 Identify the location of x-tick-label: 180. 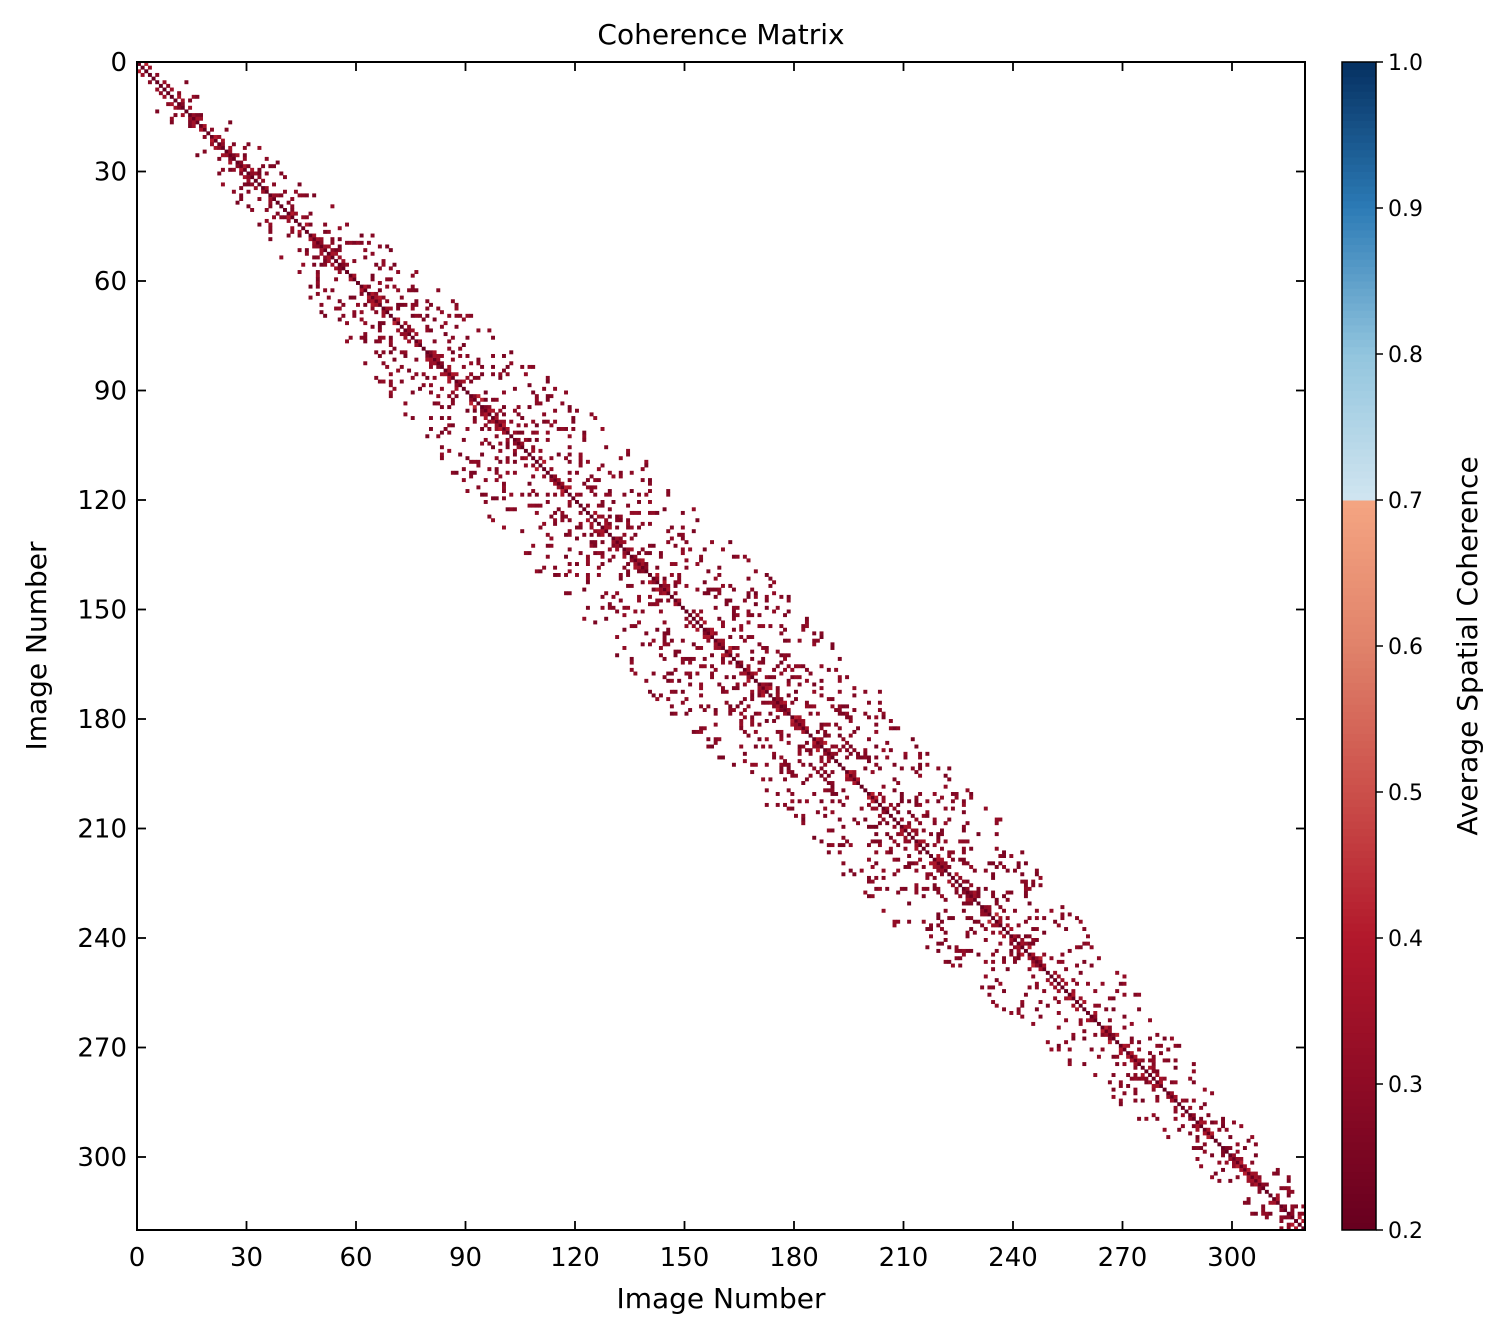
(794, 1258).